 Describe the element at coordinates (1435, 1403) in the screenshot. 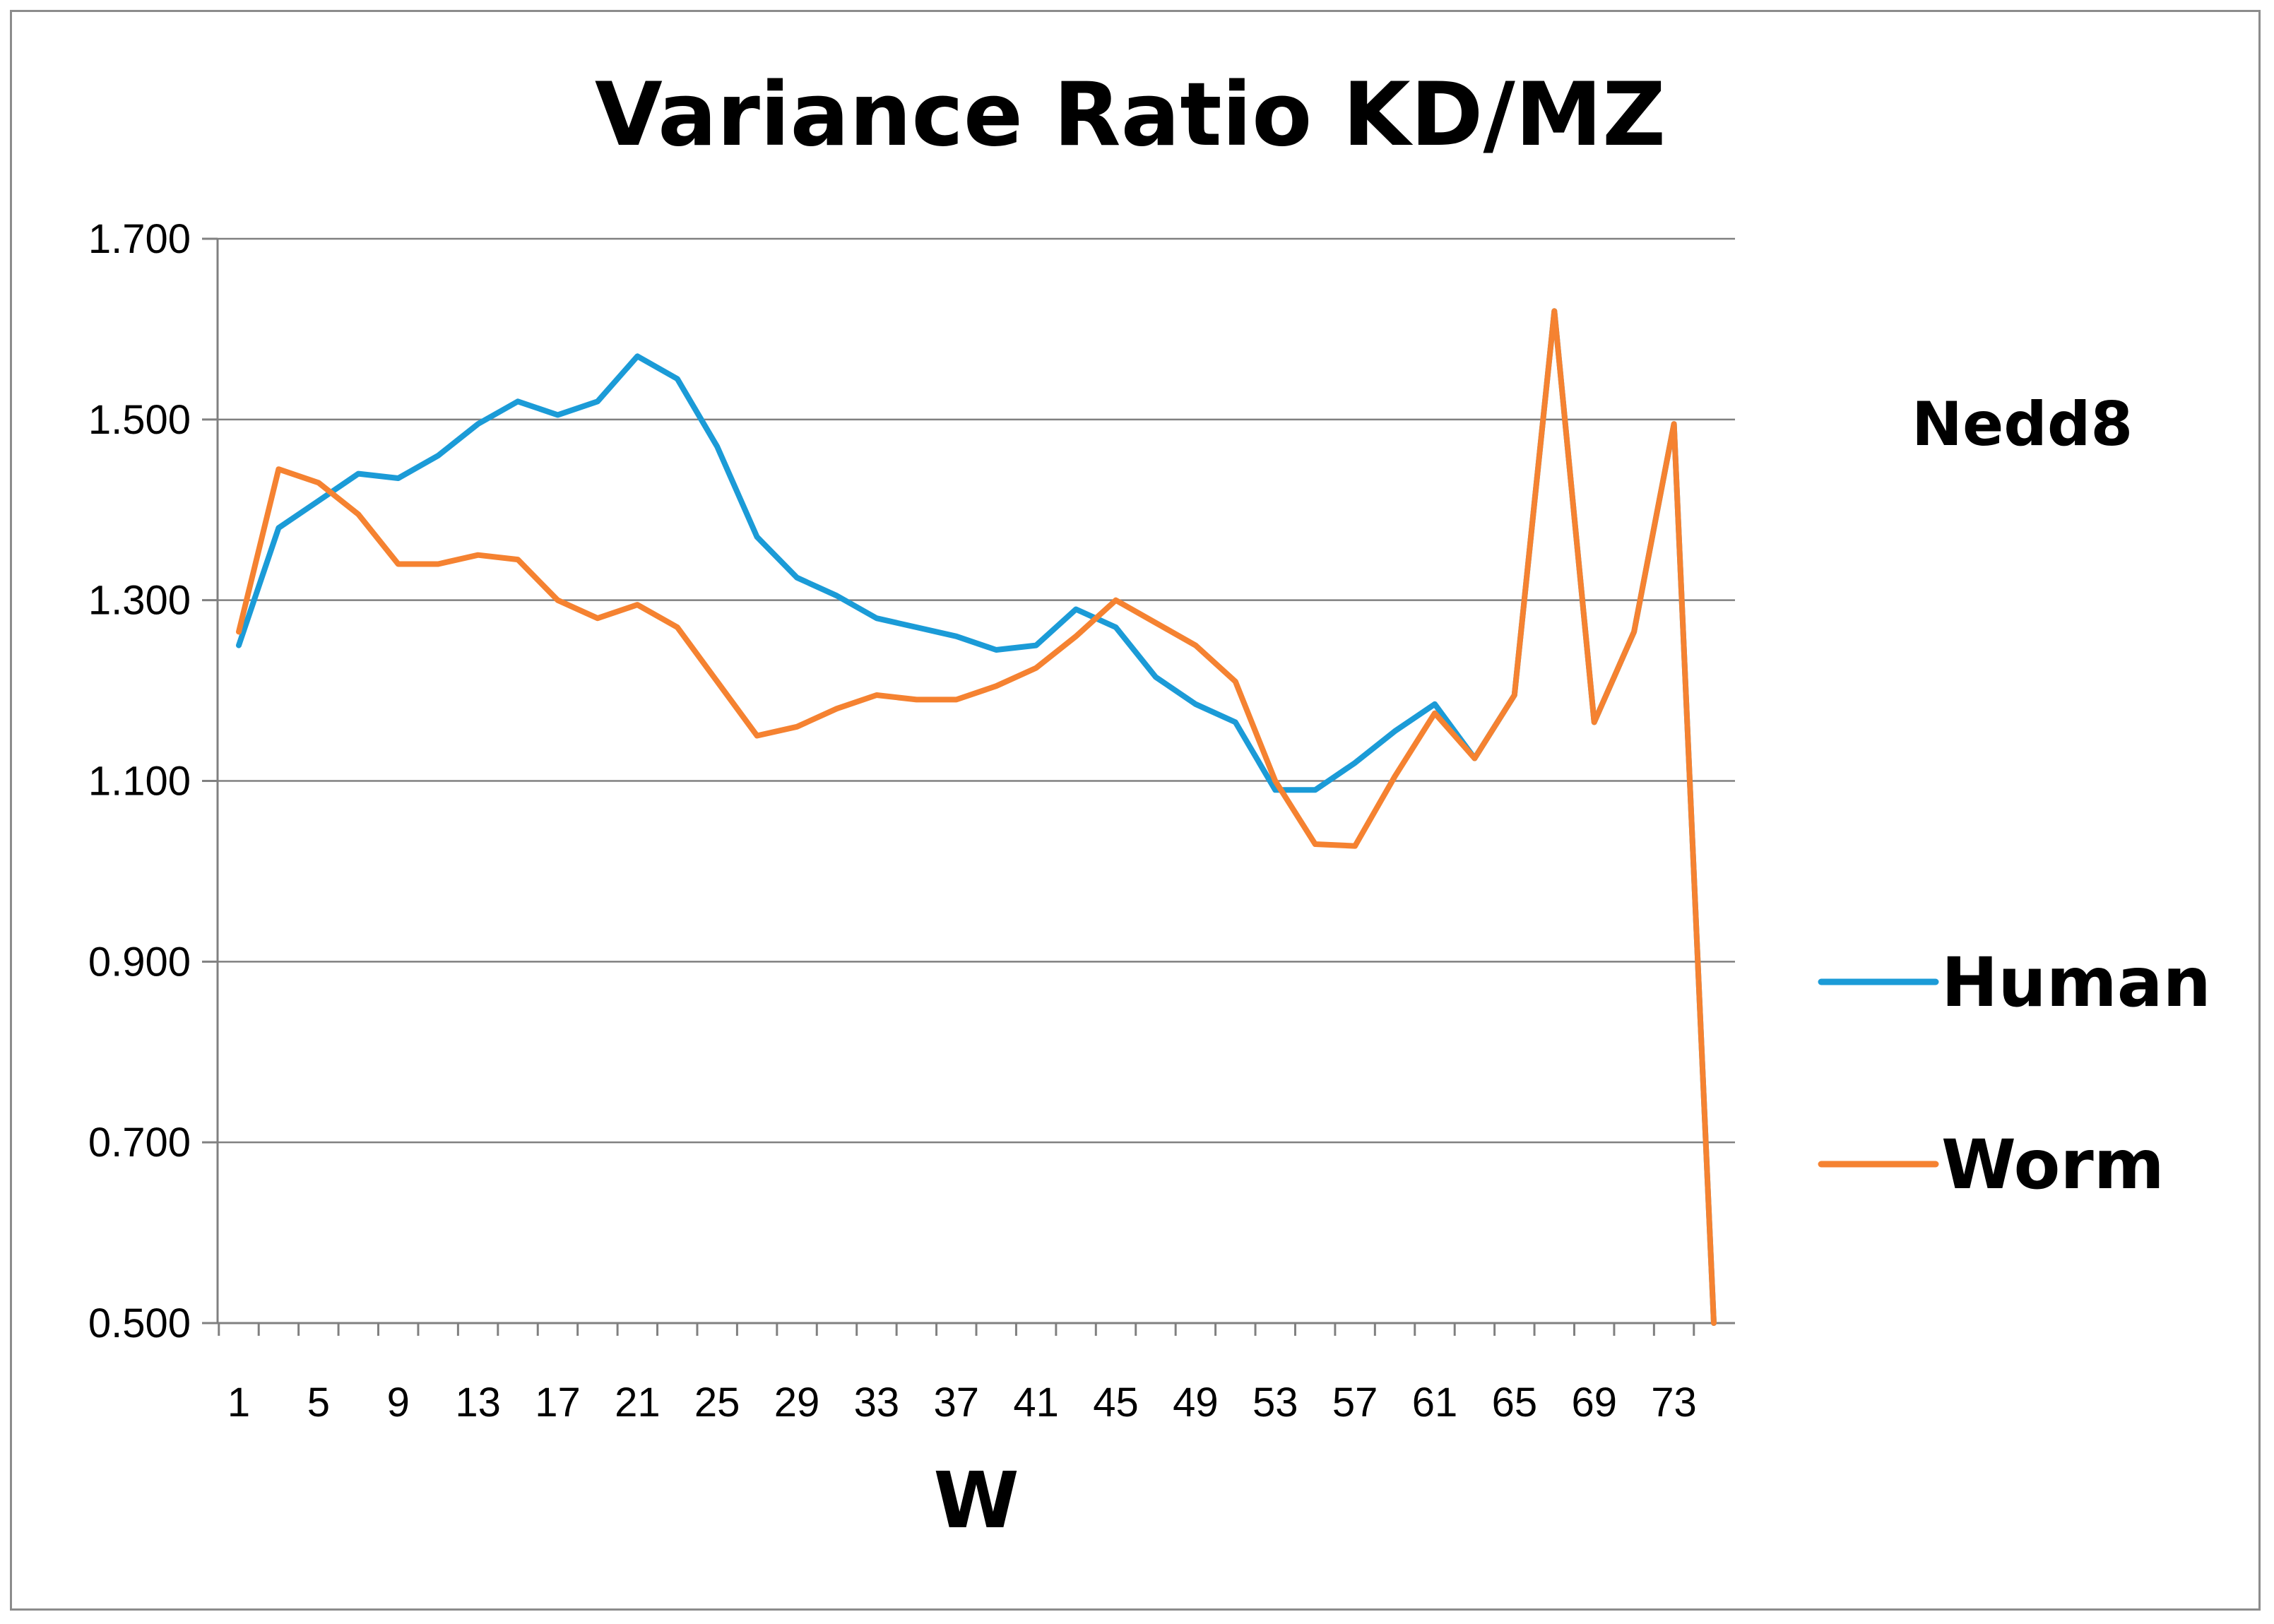

I see `x-tick-label: 61` at that location.